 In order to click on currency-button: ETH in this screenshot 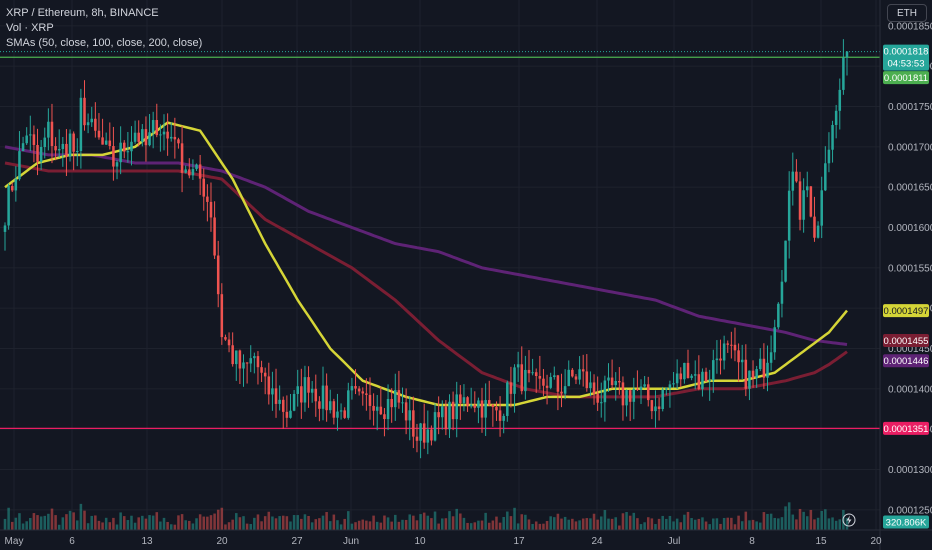, I will do `click(907, 13)`.